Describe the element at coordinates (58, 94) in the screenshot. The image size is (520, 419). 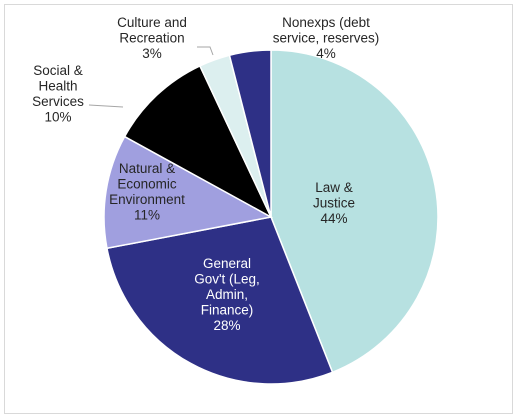
I see `slice-label-social-health-services: Social & Health Services 10%` at that location.